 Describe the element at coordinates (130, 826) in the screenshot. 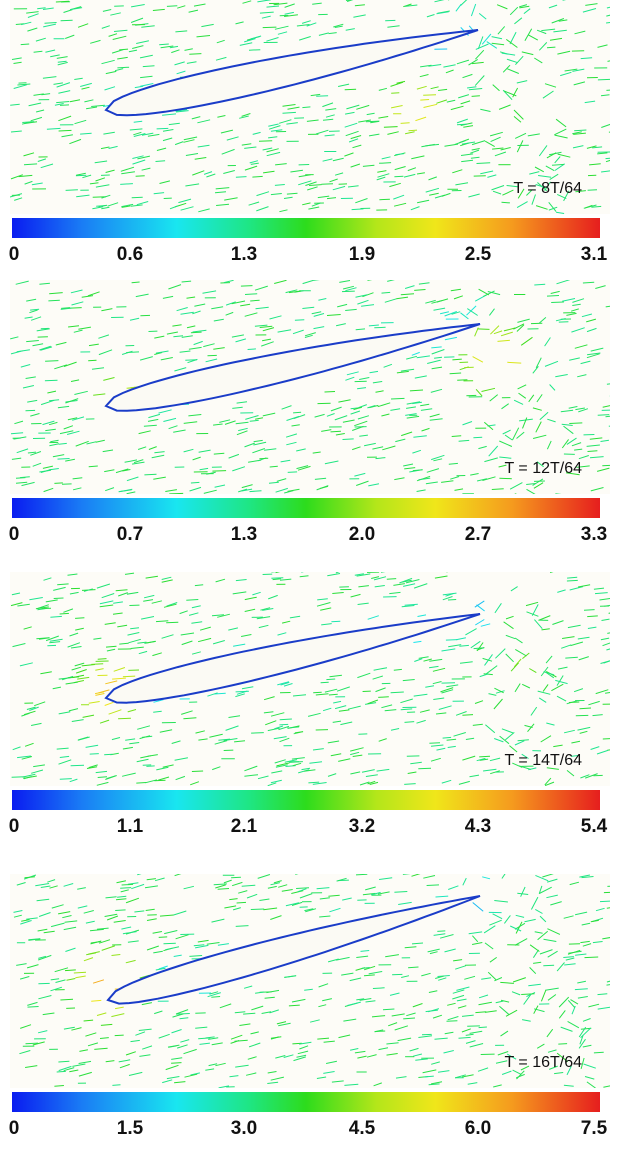

I see `tick-label: 1.1` at that location.